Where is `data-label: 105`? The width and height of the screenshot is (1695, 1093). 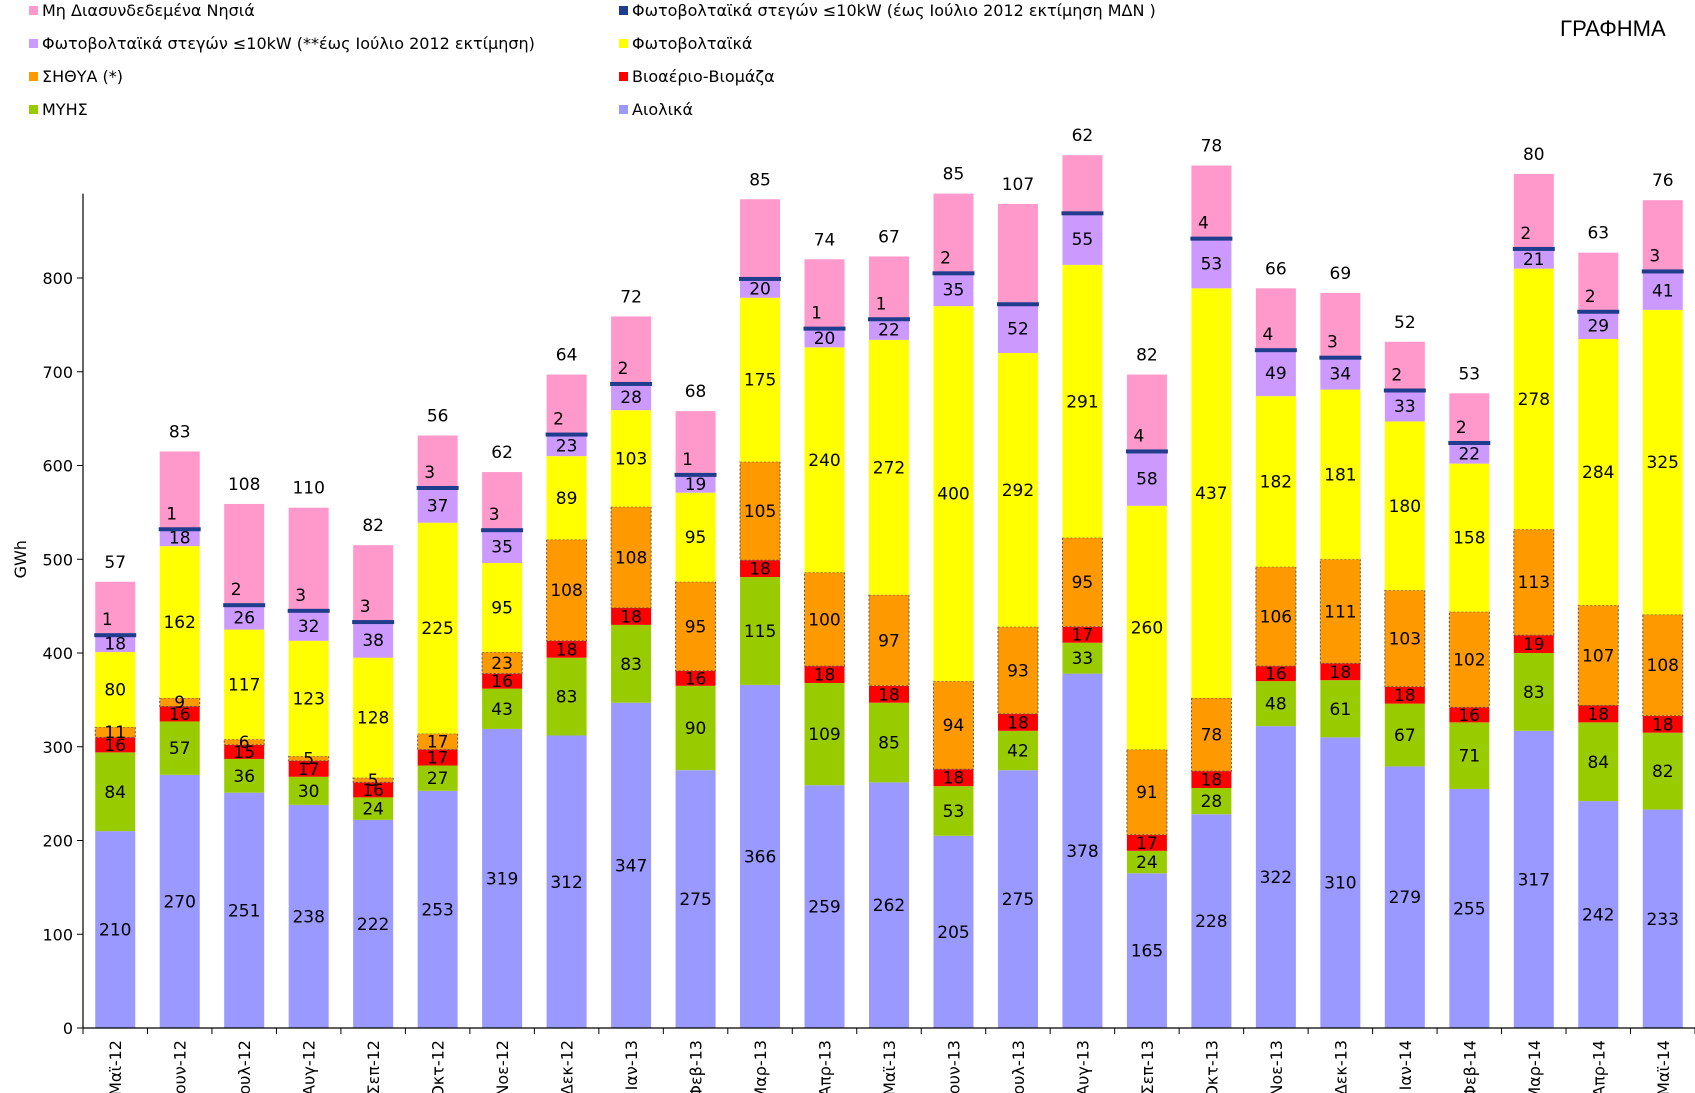
data-label: 105 is located at coordinates (760, 512).